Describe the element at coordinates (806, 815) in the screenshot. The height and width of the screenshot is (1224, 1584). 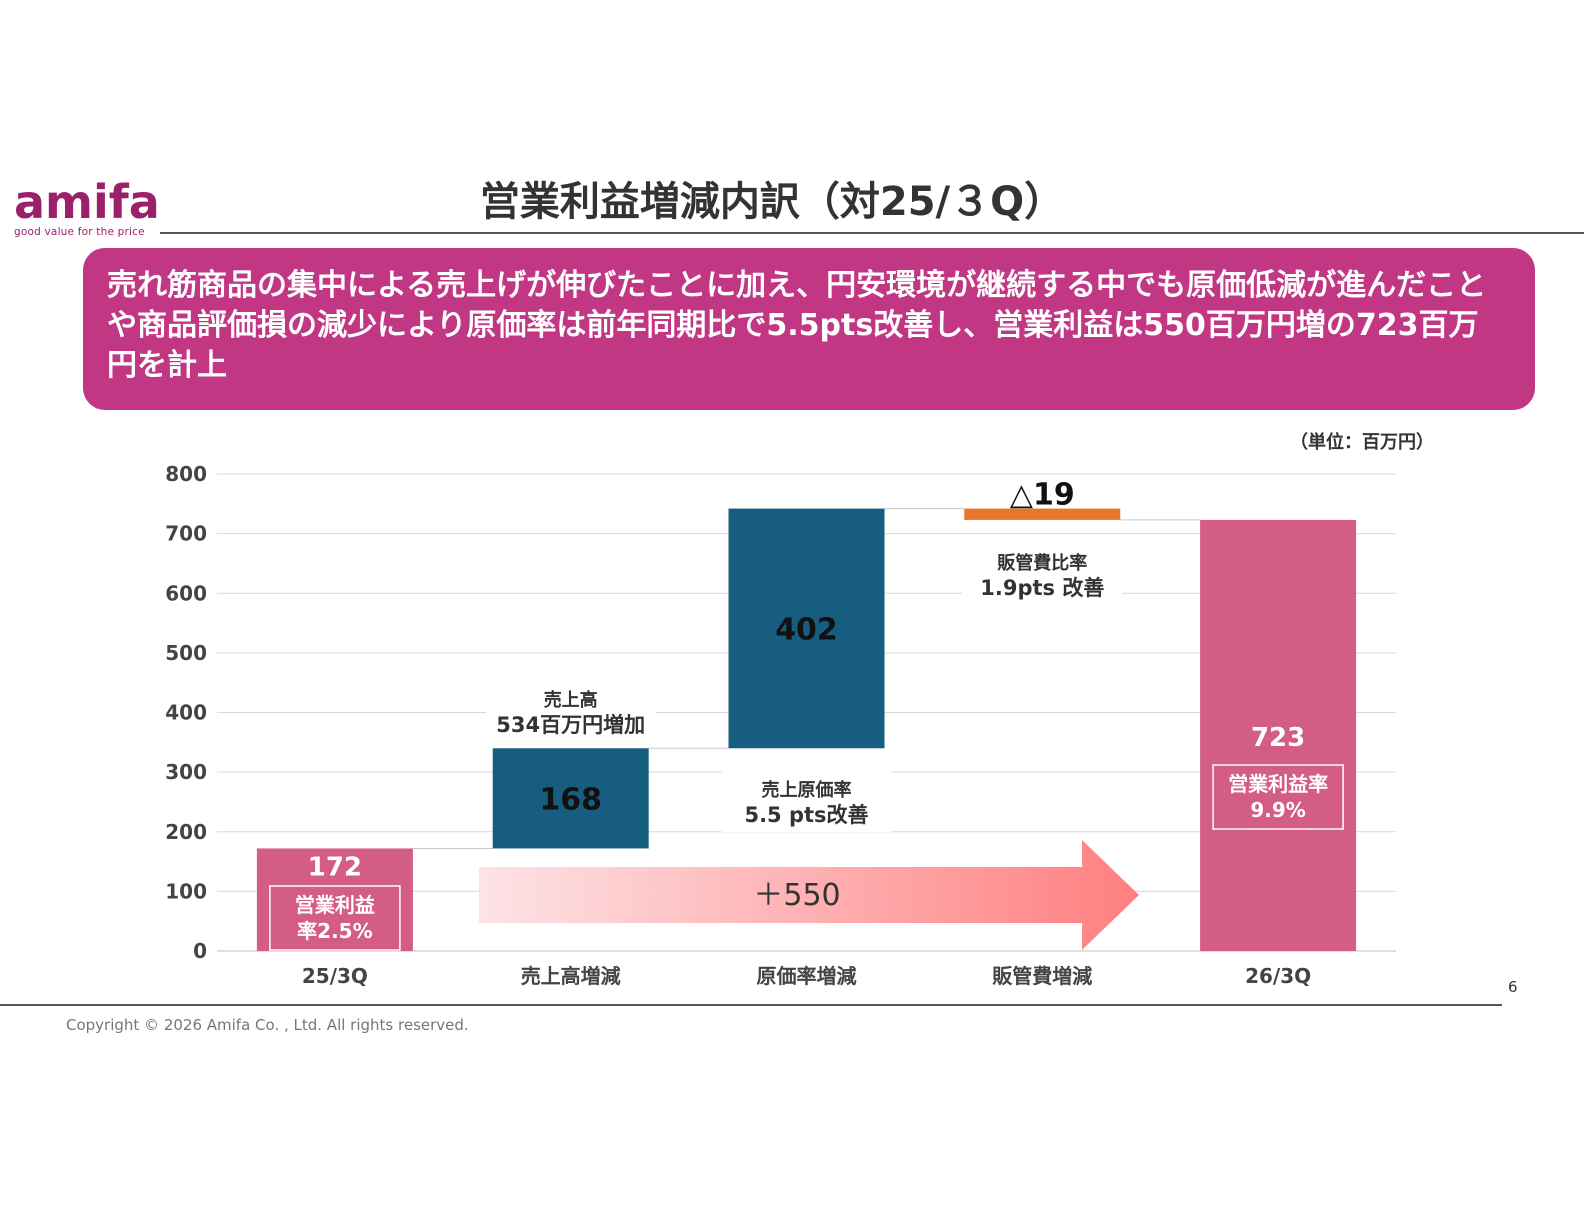
I see `cost-note-line2: 5.5 pts改善` at that location.